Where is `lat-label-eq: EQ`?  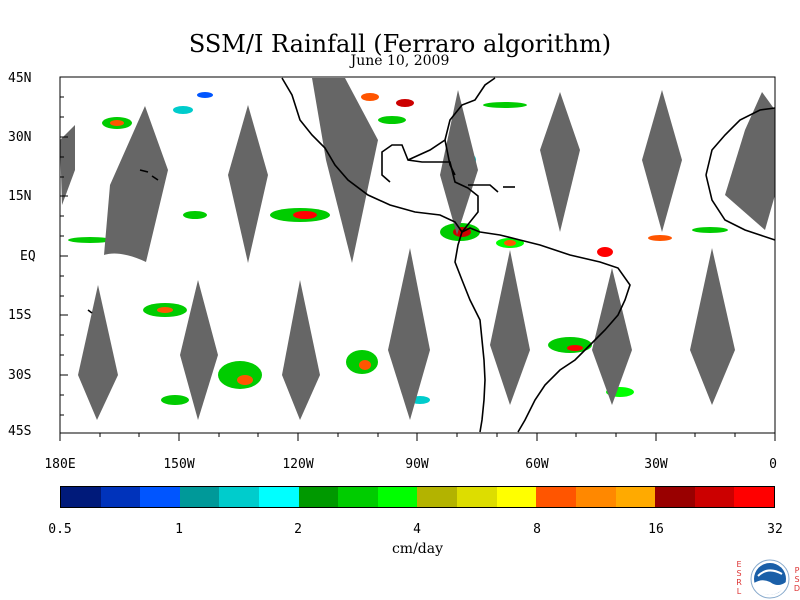 lat-label-eq: EQ is located at coordinates (28, 256).